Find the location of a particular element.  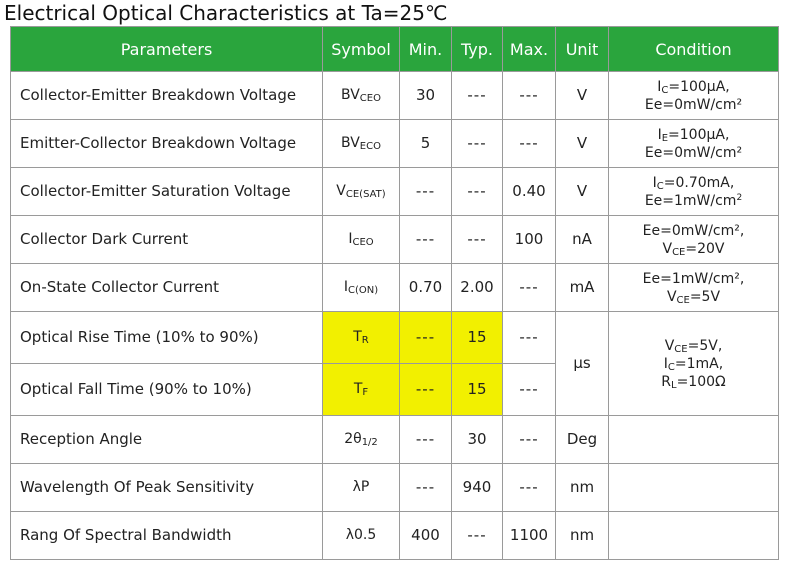

symbol-cell: BVCEO is located at coordinates (361, 95).